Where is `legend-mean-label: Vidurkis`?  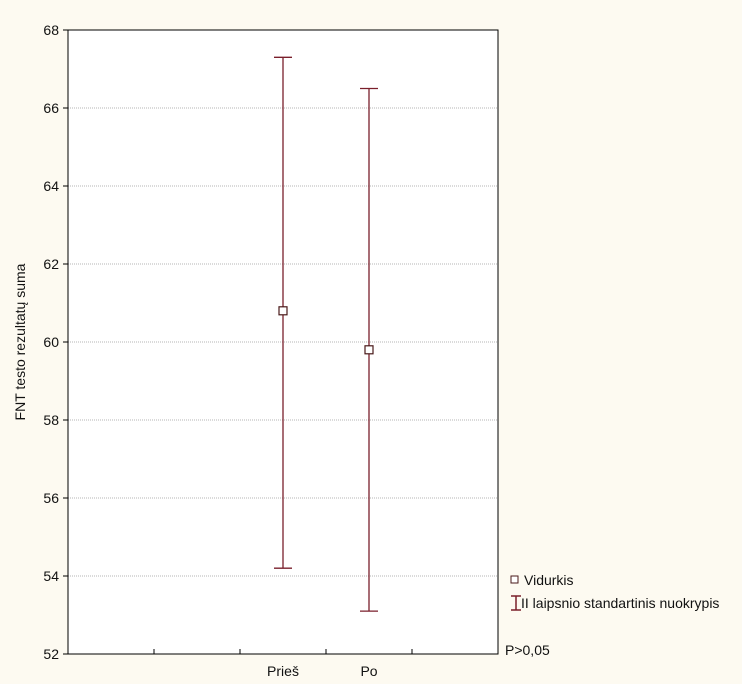 legend-mean-label: Vidurkis is located at coordinates (549, 580).